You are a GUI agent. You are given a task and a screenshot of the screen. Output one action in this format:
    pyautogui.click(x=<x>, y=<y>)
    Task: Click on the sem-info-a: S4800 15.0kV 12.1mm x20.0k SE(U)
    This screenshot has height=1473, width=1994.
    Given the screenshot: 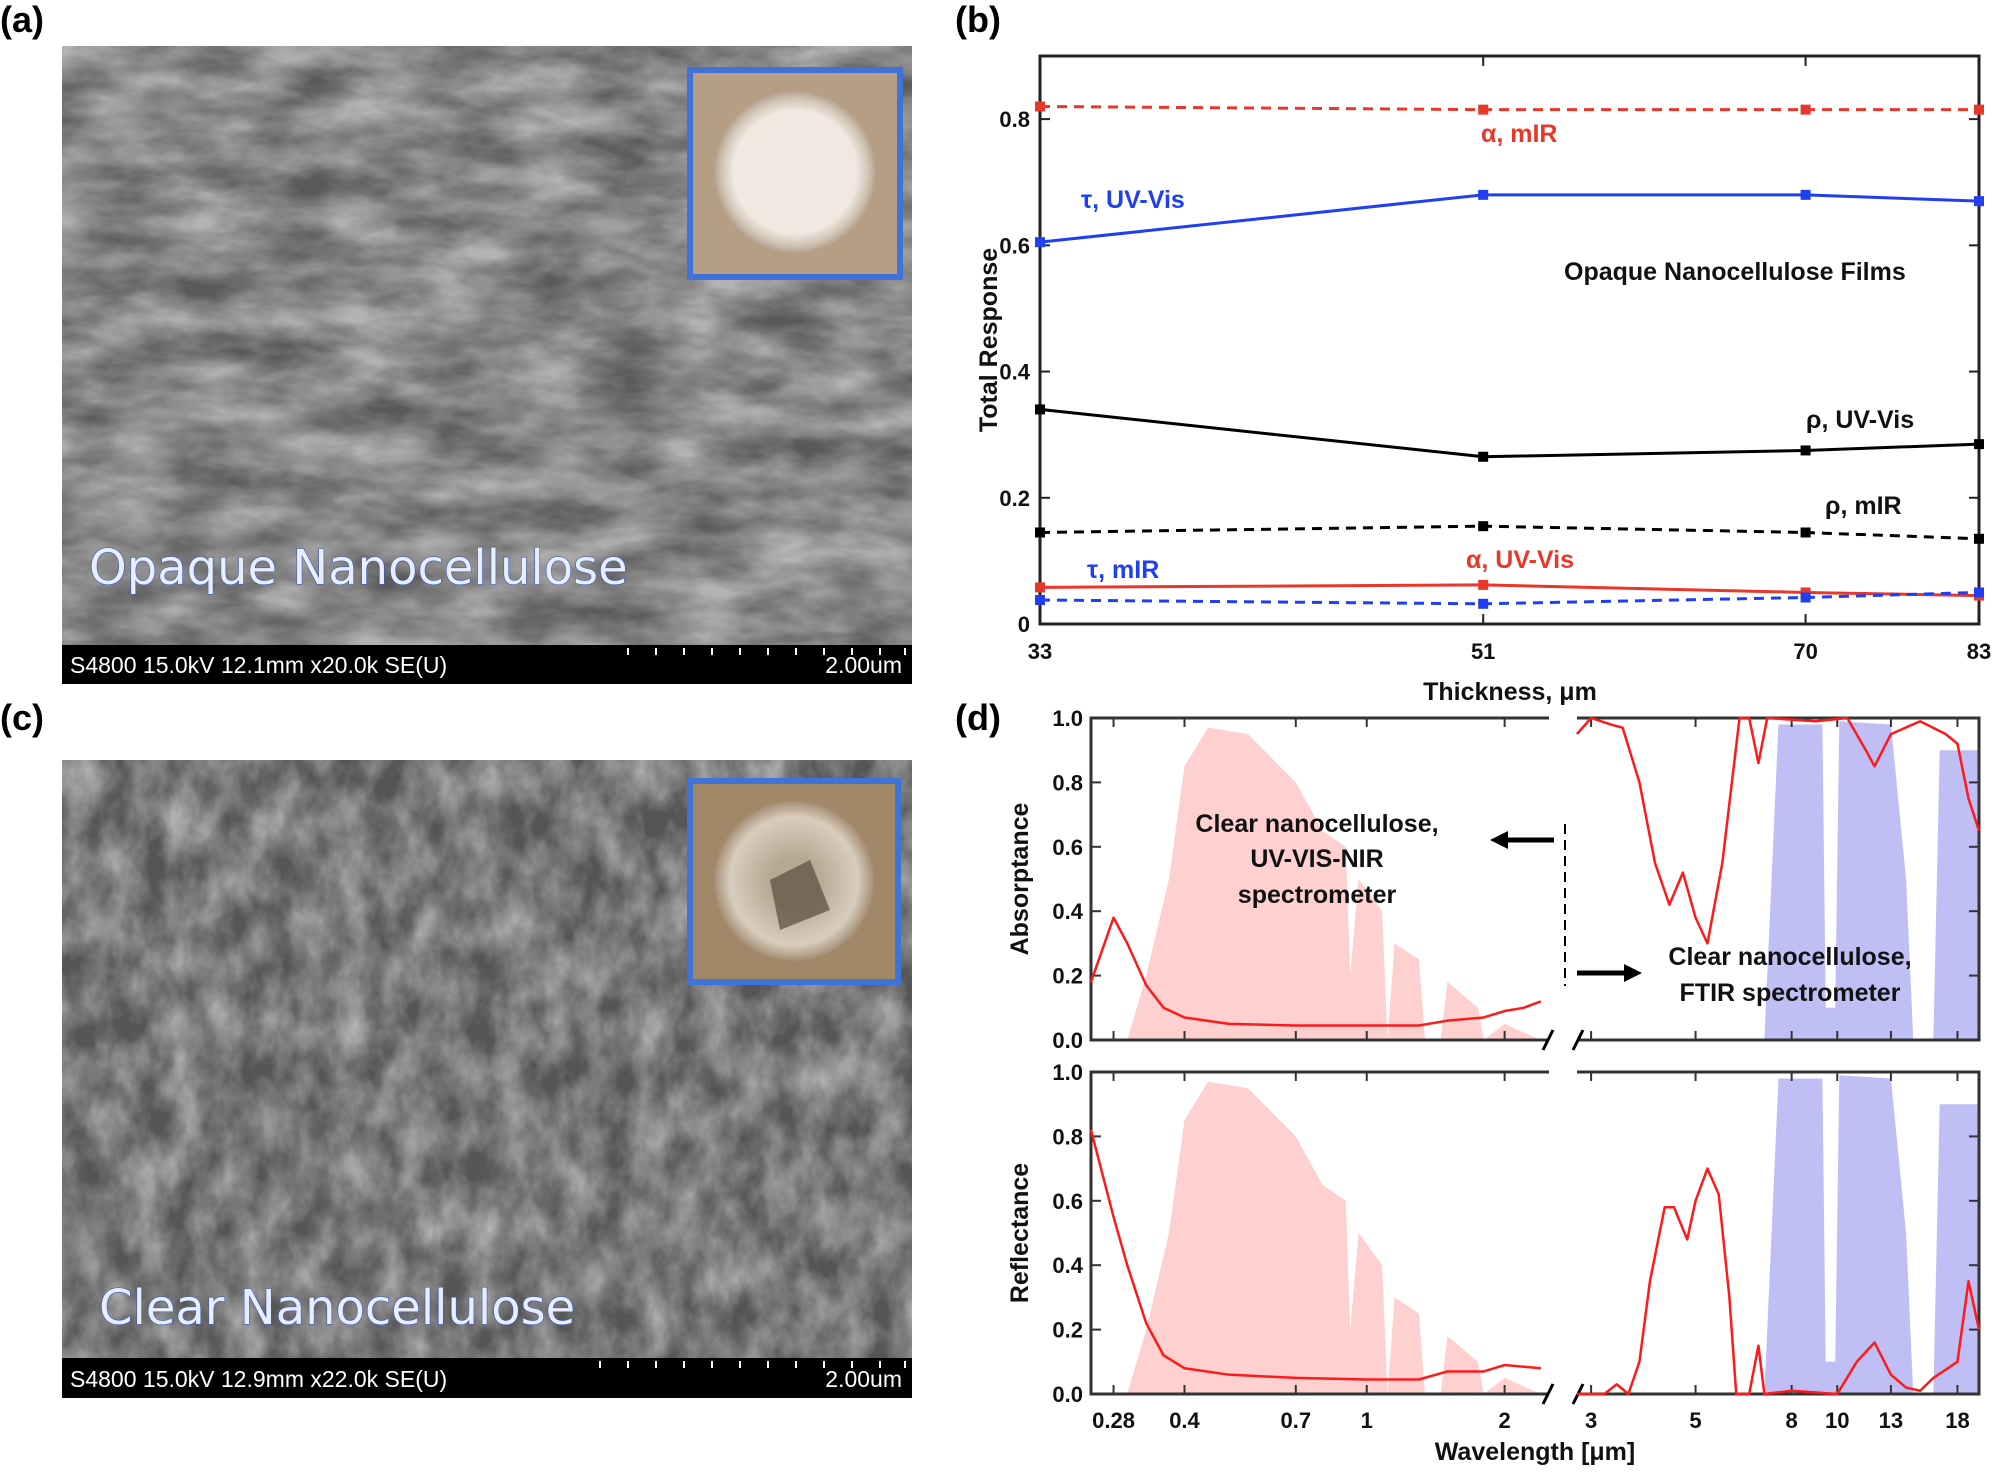 What is the action you would take?
    pyautogui.click(x=258, y=665)
    